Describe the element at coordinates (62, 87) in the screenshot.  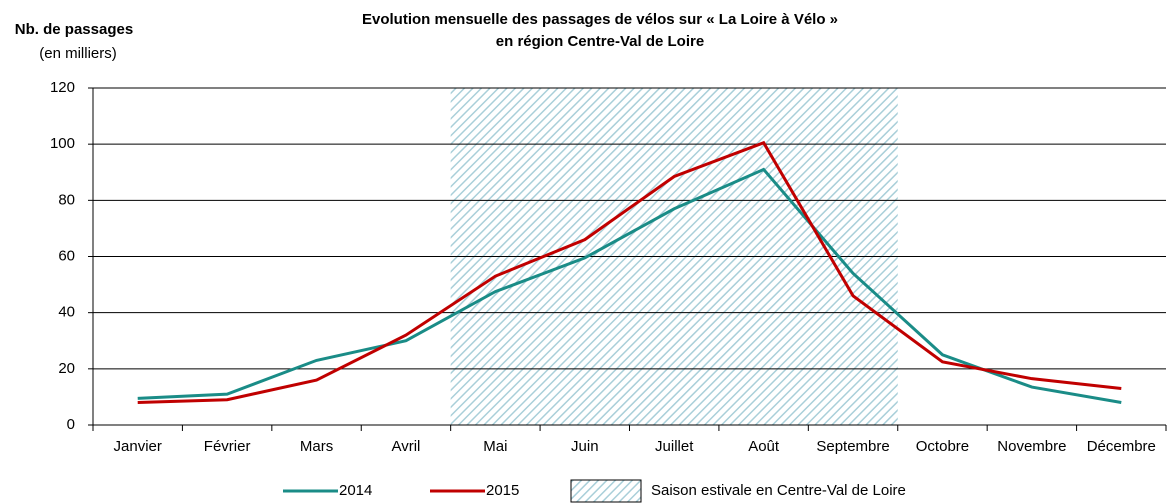
I see `y-tick-label: 120` at that location.